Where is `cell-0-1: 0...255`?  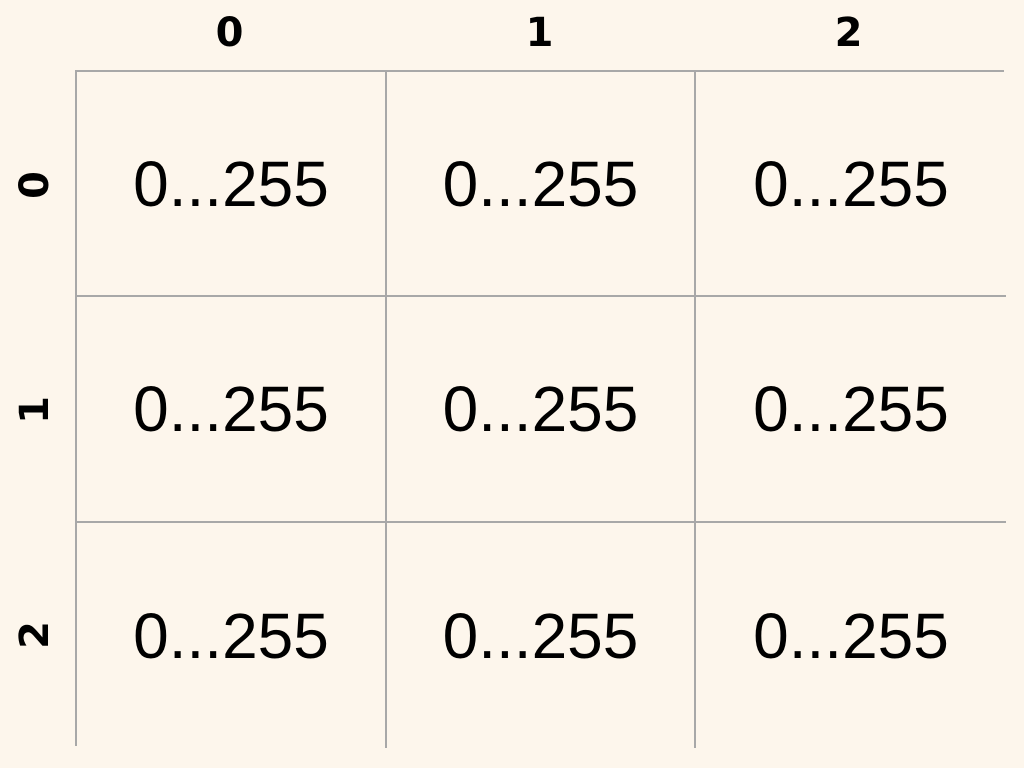
cell-0-1: 0...255 is located at coordinates (541, 184).